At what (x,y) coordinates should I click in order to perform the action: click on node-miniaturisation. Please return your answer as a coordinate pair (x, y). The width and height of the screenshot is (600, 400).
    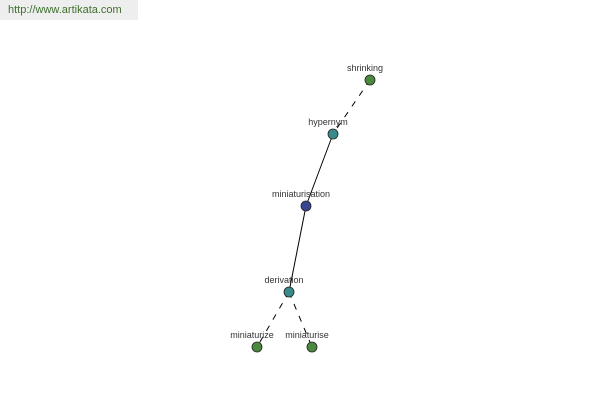
    Looking at the image, I should click on (306, 206).